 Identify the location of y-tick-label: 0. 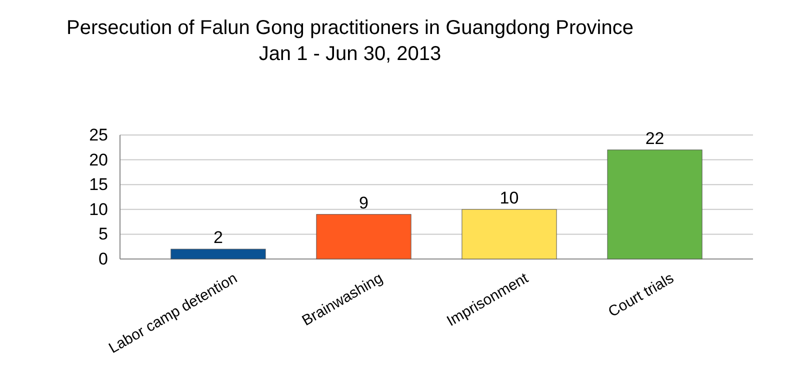
(103, 258).